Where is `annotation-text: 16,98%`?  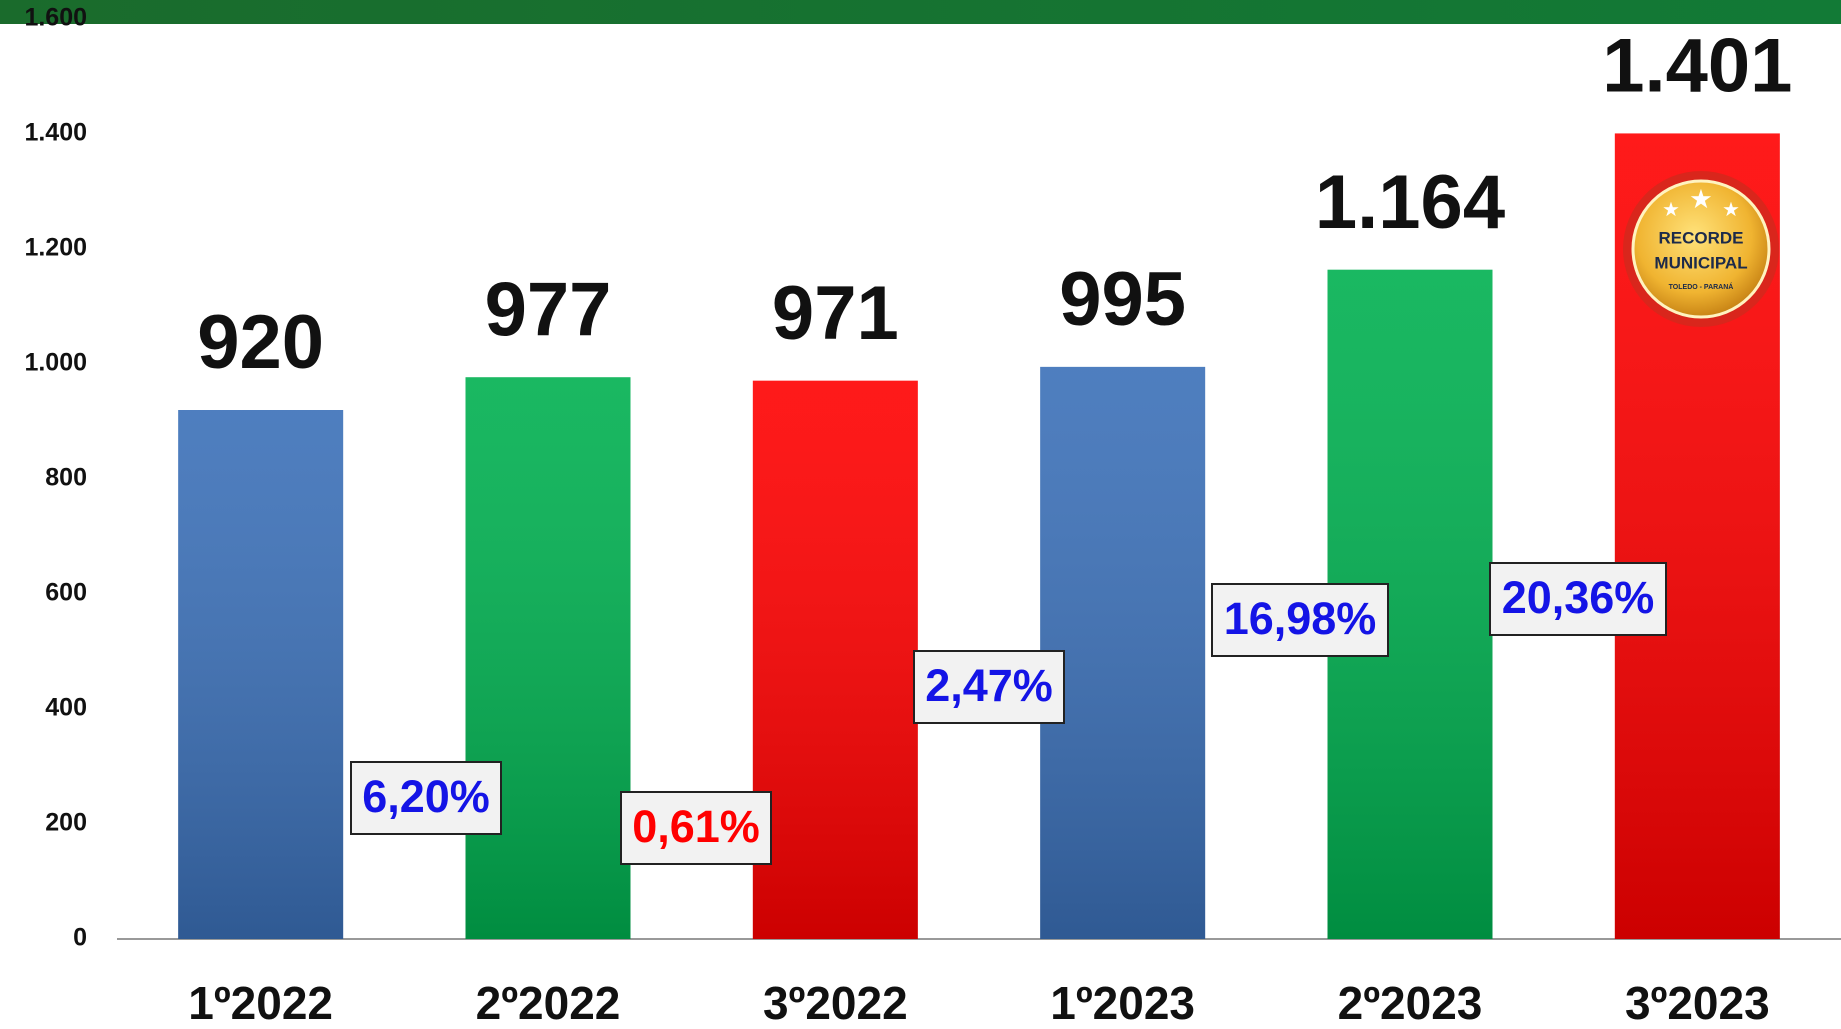
annotation-text: 16,98% is located at coordinates (1300, 618).